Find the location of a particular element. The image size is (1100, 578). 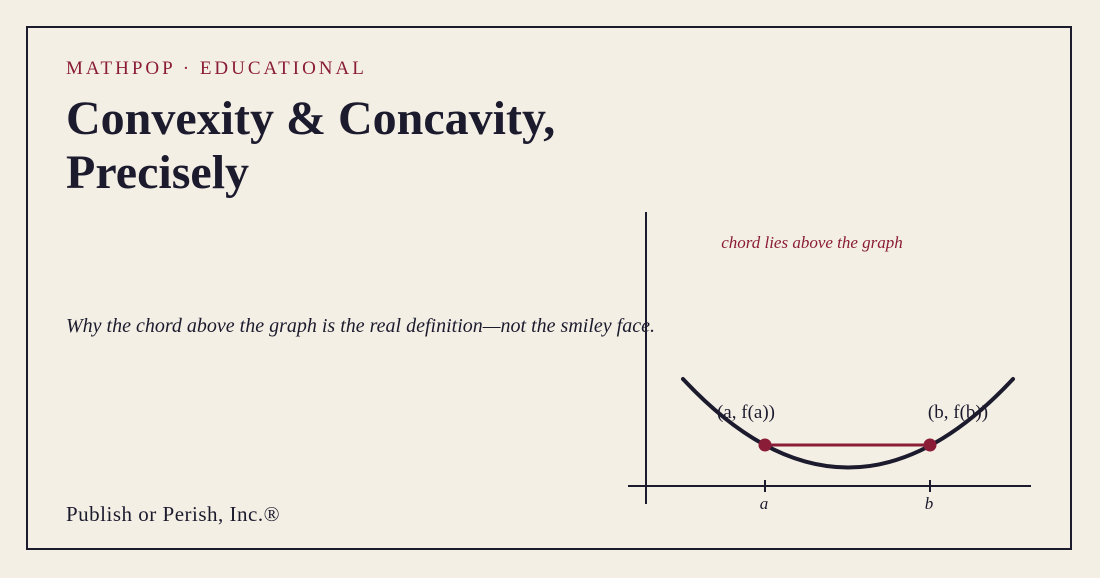

page-title: Convexity & Concavity, Precisely is located at coordinates (311, 145).